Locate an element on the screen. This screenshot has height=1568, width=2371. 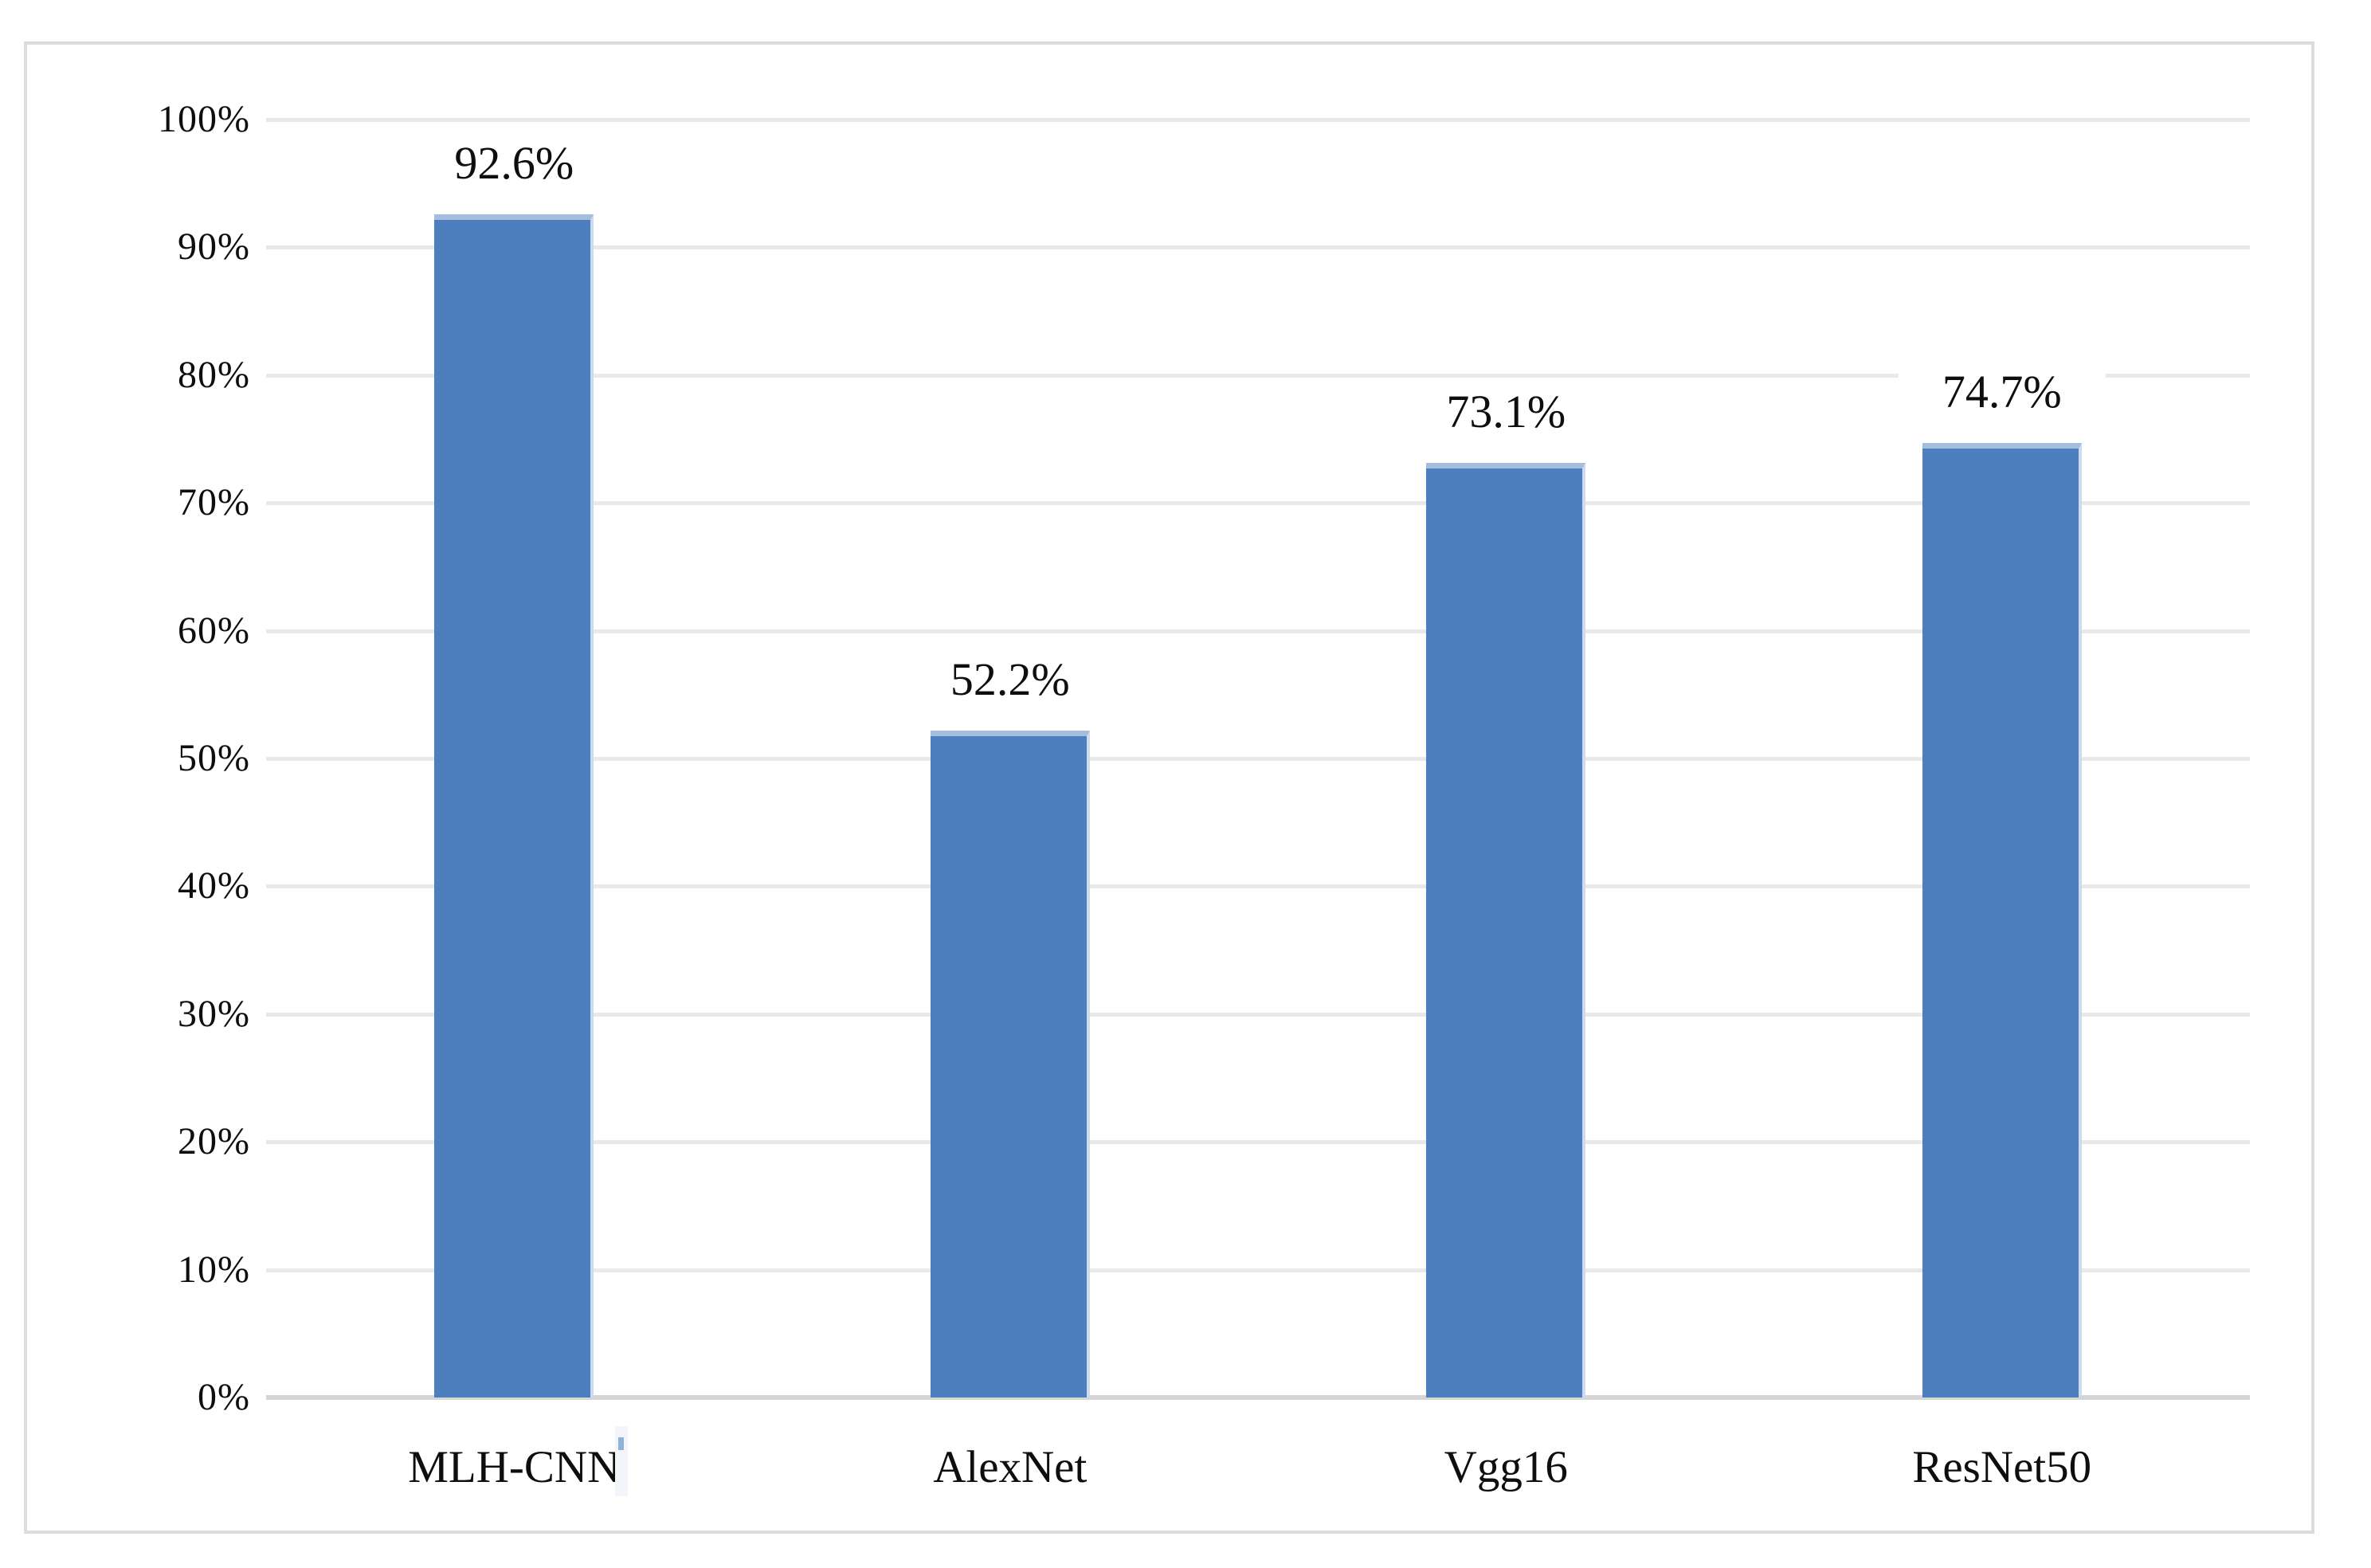
value-label: 74.7% is located at coordinates (2002, 391).